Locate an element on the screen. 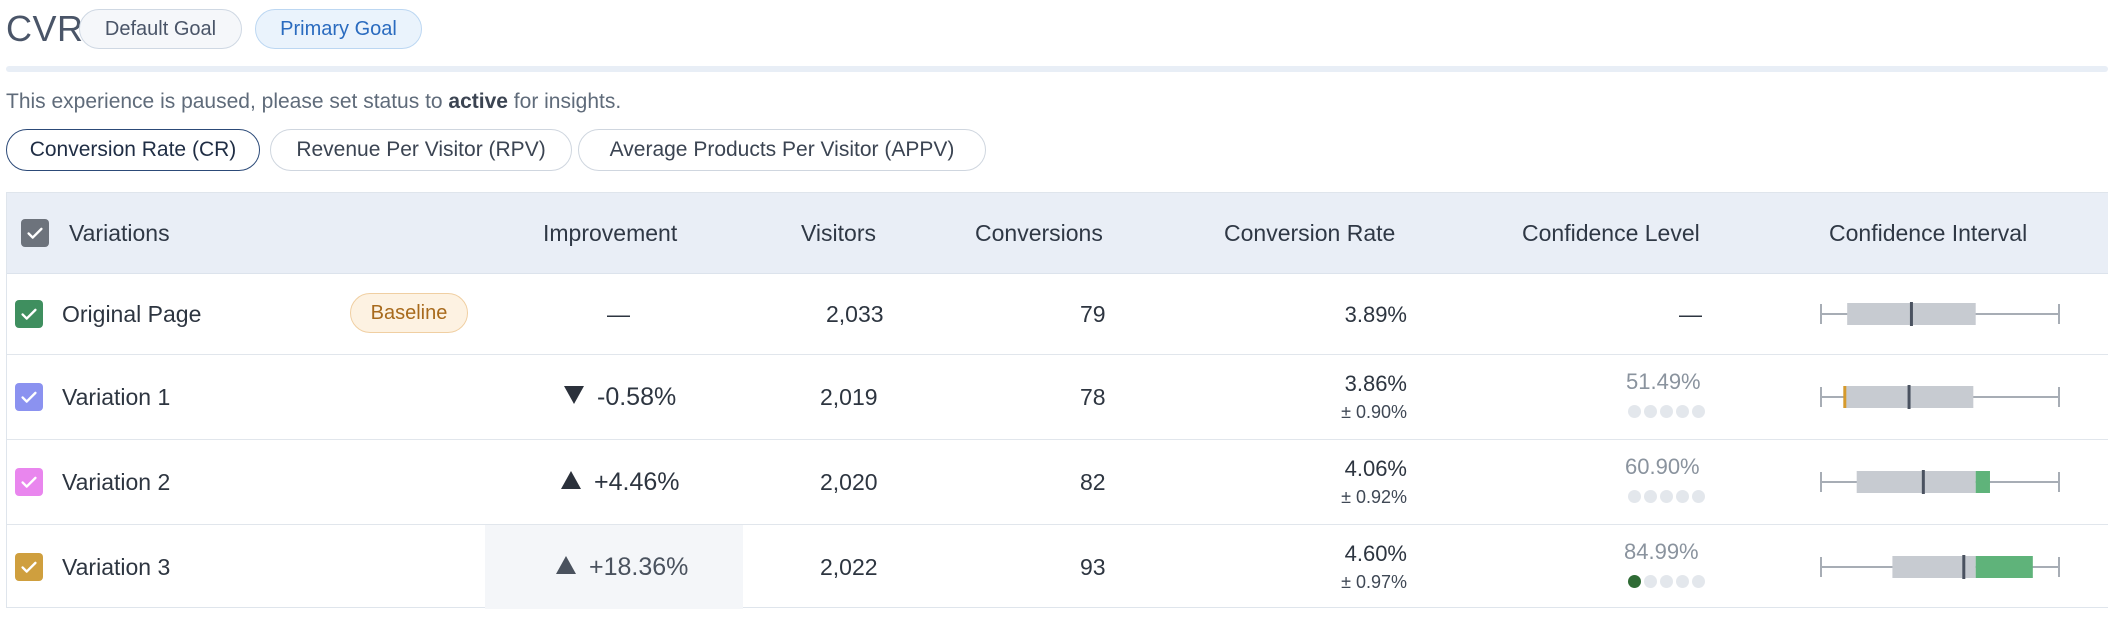 This screenshot has width=2108, height=626. improvement-cell: +18.36% is located at coordinates (621, 567).